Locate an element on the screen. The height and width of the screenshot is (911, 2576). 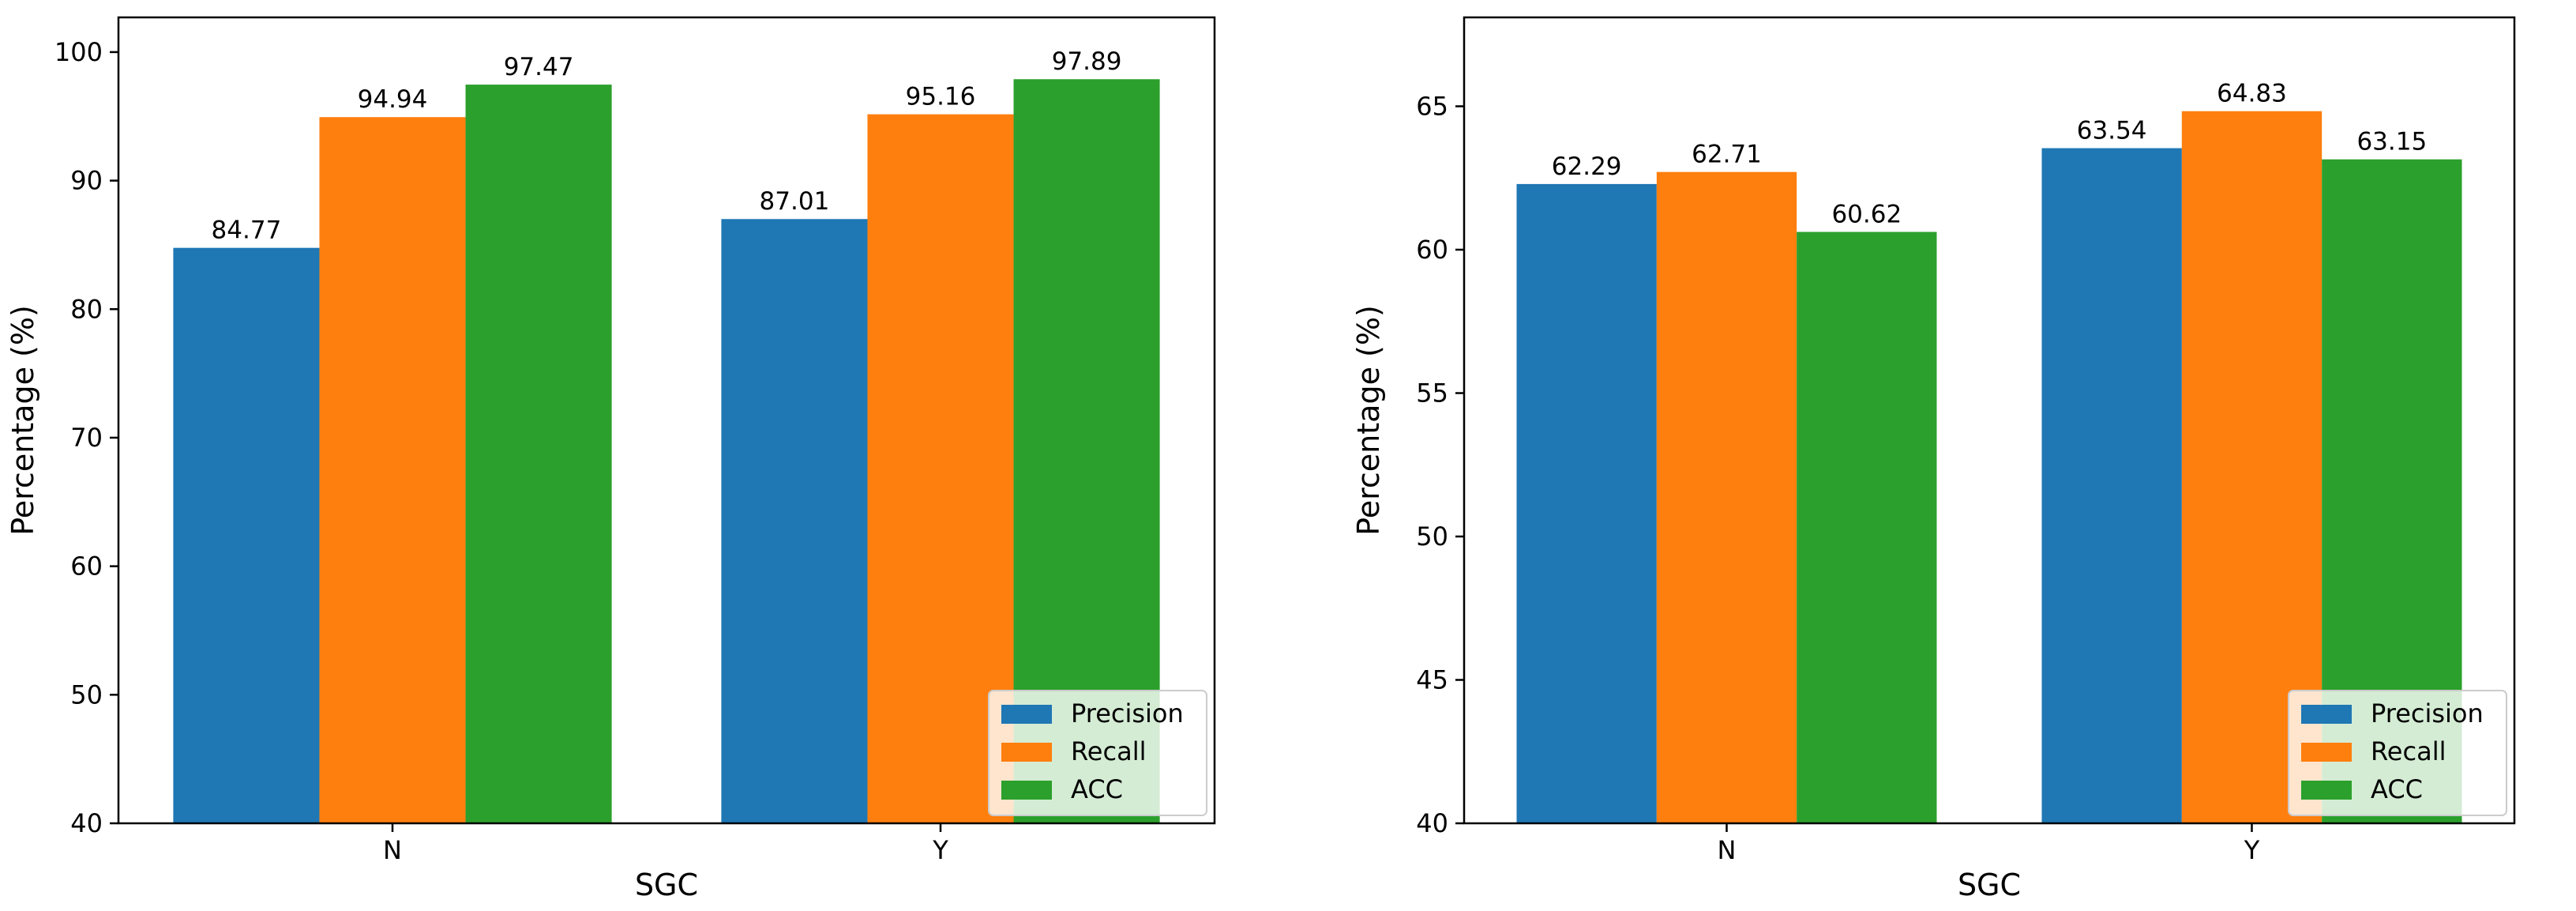
bar-value-label: 94.94 is located at coordinates (393, 99).